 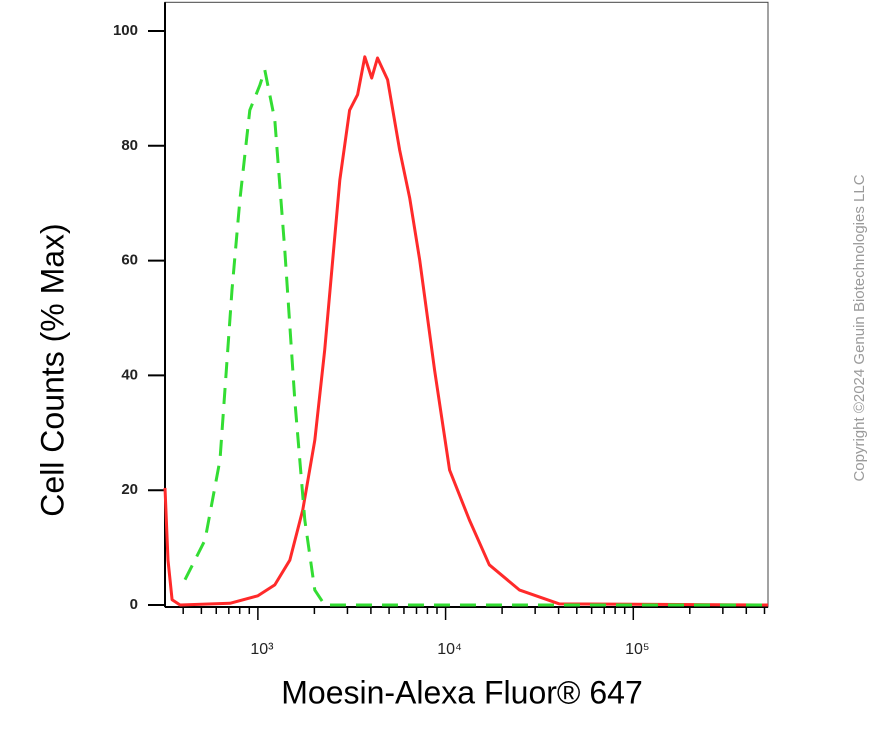 What do you see at coordinates (125, 30) in the screenshot?
I see `y-tick-label: 100` at bounding box center [125, 30].